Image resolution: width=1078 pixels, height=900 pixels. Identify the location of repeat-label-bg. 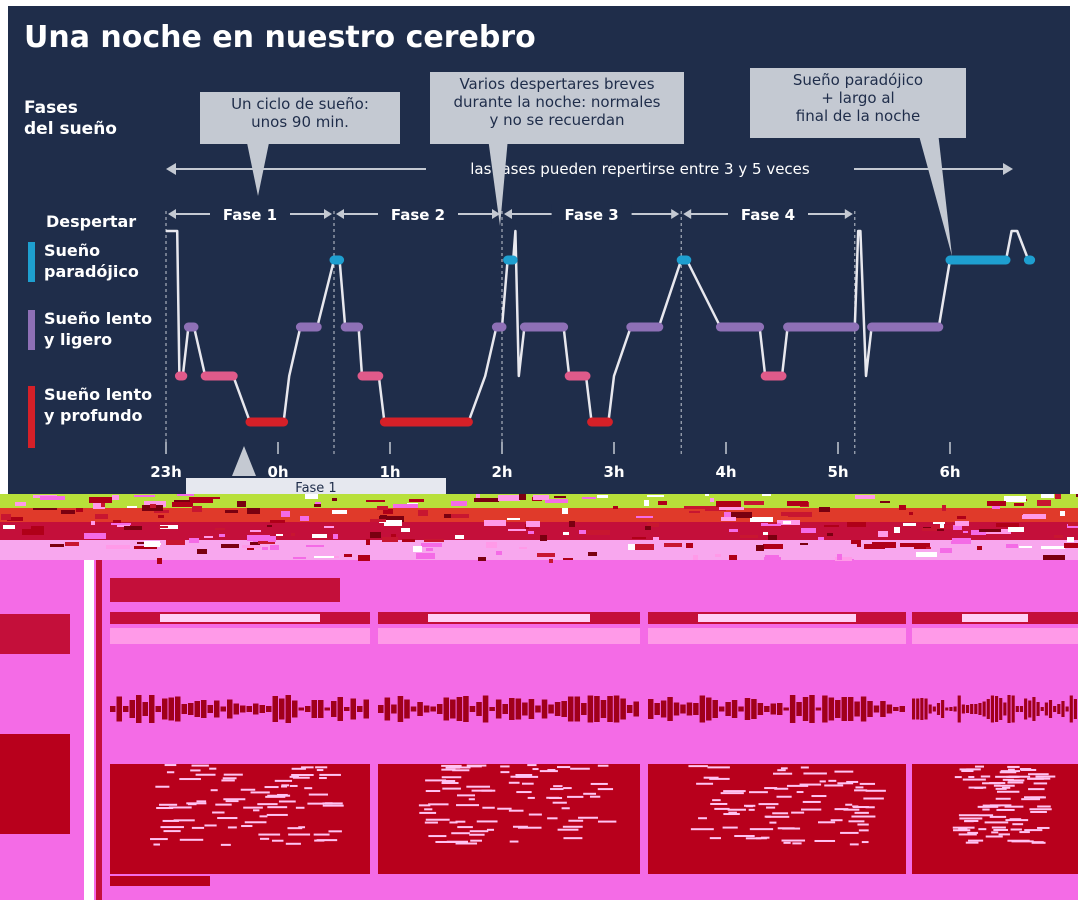
(640, 169).